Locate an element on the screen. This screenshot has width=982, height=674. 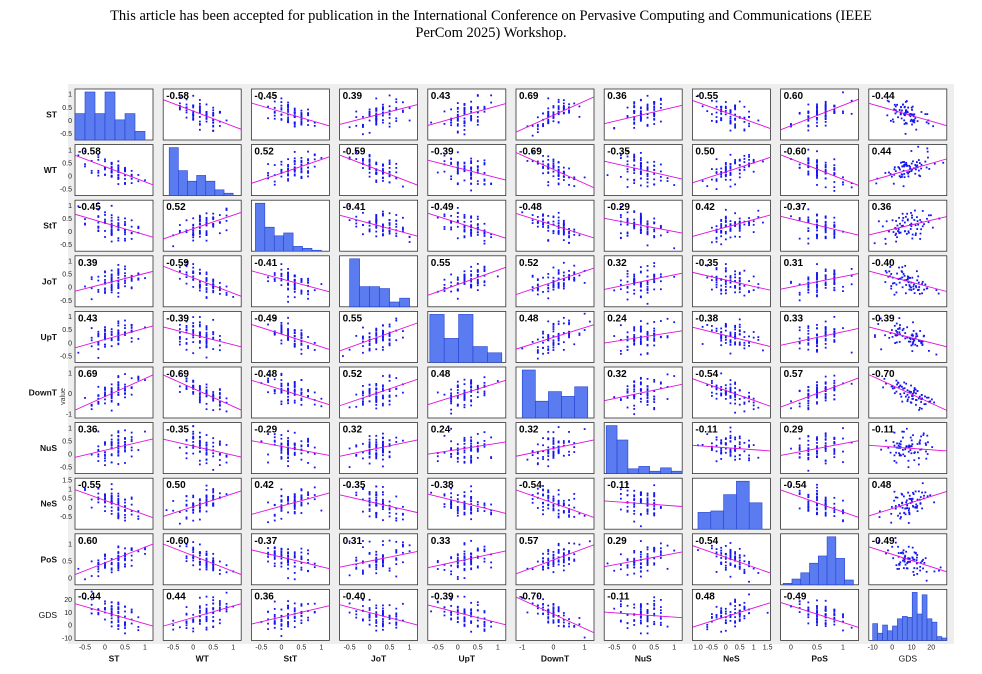
panel-WT-vs-WT is located at coordinates (202, 170).